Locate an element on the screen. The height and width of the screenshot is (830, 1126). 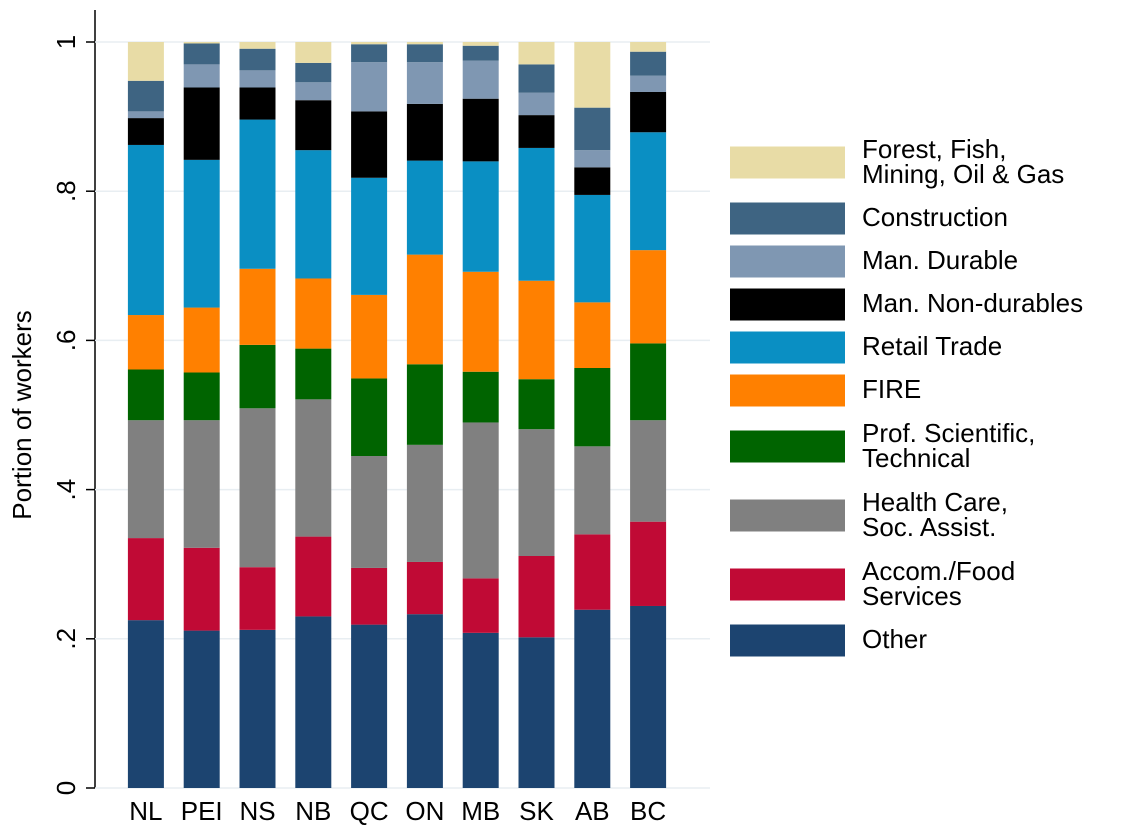
x-tick-label: ON is located at coordinates (424, 811).